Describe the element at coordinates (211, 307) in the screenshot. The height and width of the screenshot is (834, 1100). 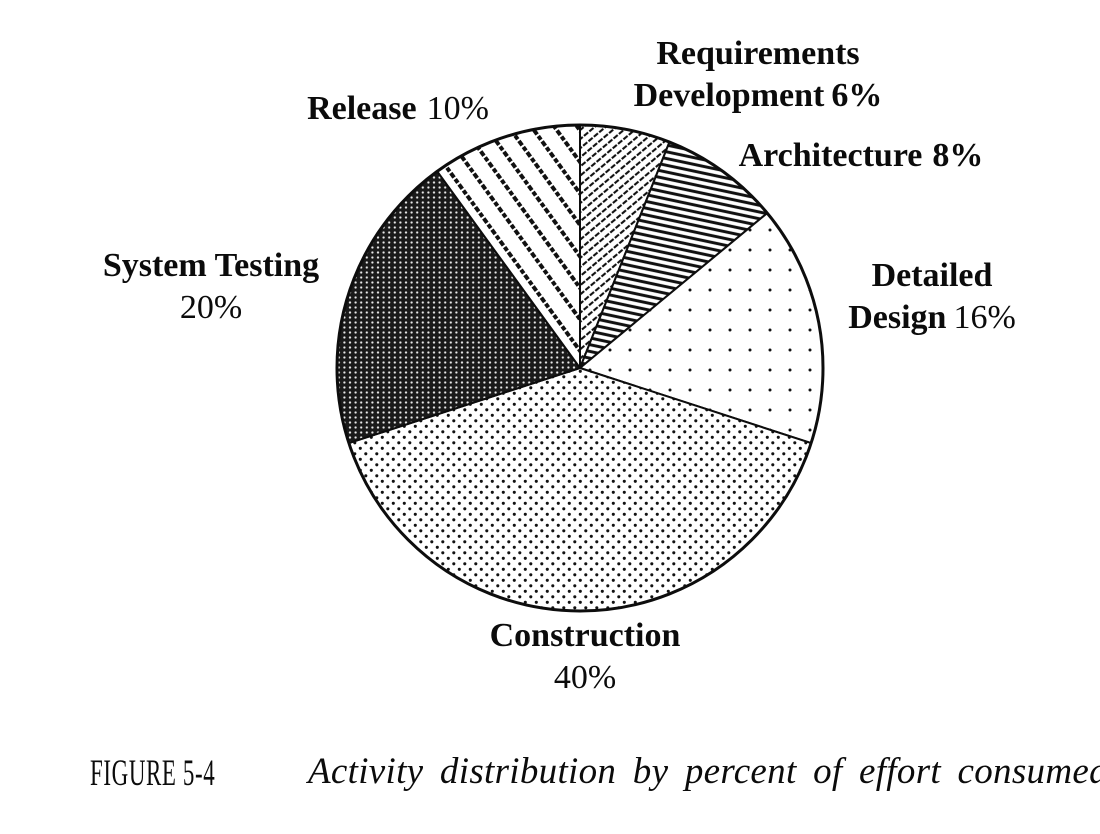
I see `label-system-testing-pct: 20%` at that location.